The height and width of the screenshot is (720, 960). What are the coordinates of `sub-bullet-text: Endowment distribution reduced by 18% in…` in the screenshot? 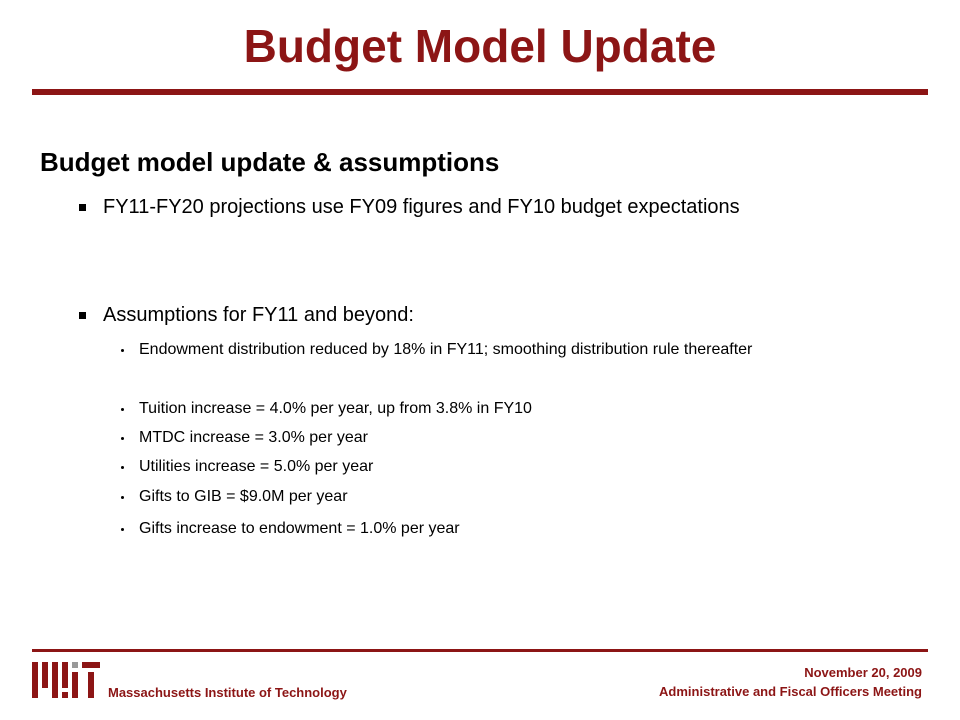 It's located at (446, 349).